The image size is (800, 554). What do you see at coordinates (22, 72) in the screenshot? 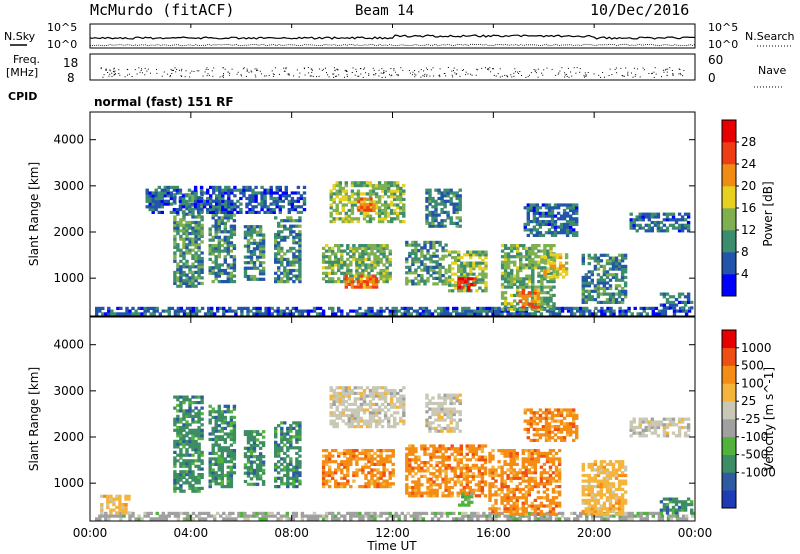
I see `freq-unit: [MHz]` at bounding box center [22, 72].